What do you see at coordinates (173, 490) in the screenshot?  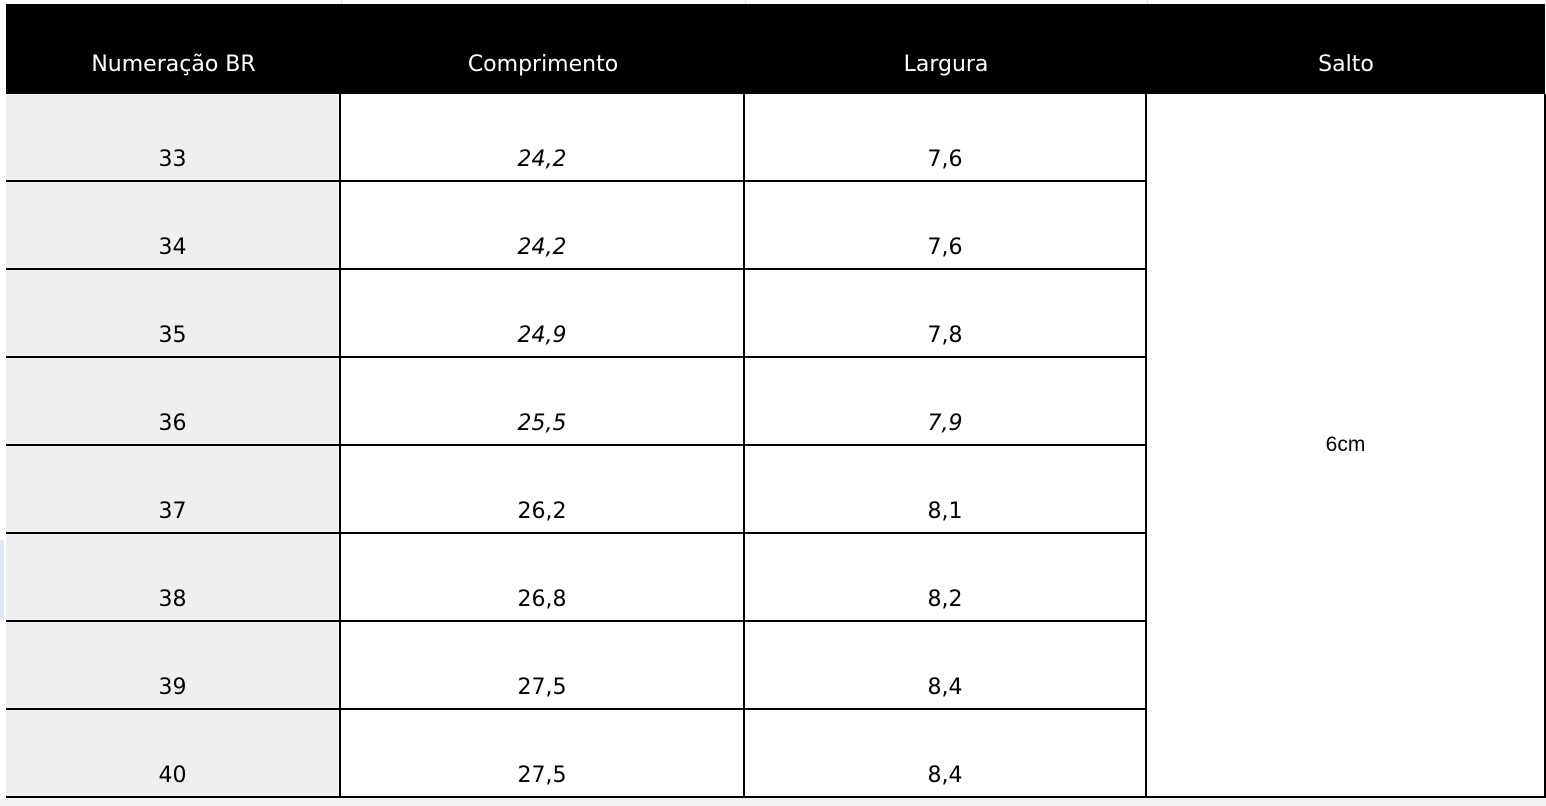 I see `table-cell: 37` at bounding box center [173, 490].